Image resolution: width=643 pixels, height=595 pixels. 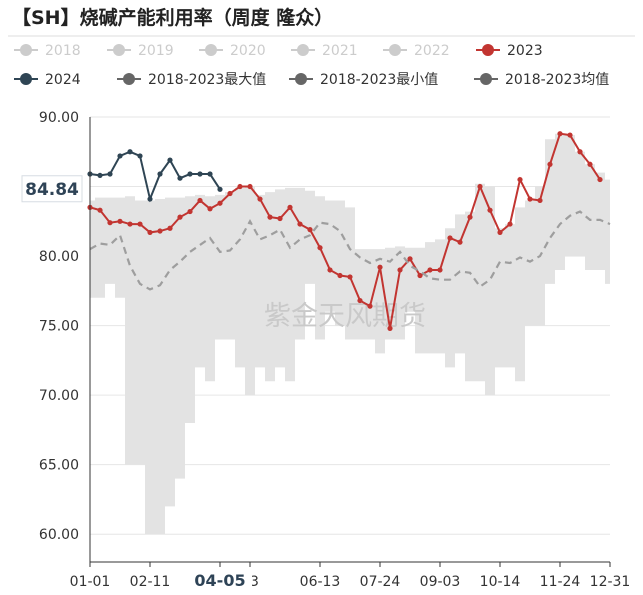 I want to click on hover-value-badge, so click(x=52, y=189).